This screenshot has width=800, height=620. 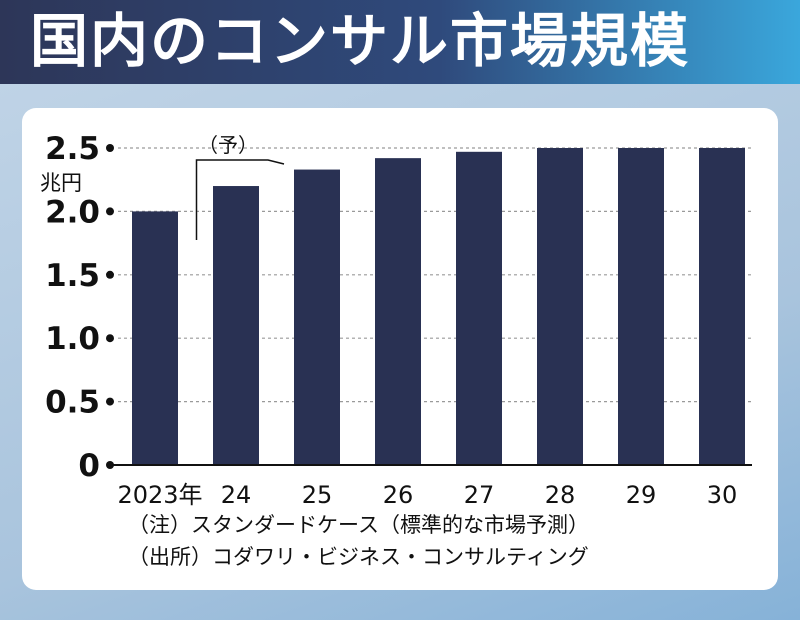 I want to click on y-unit-label: 兆円, so click(x=61, y=183).